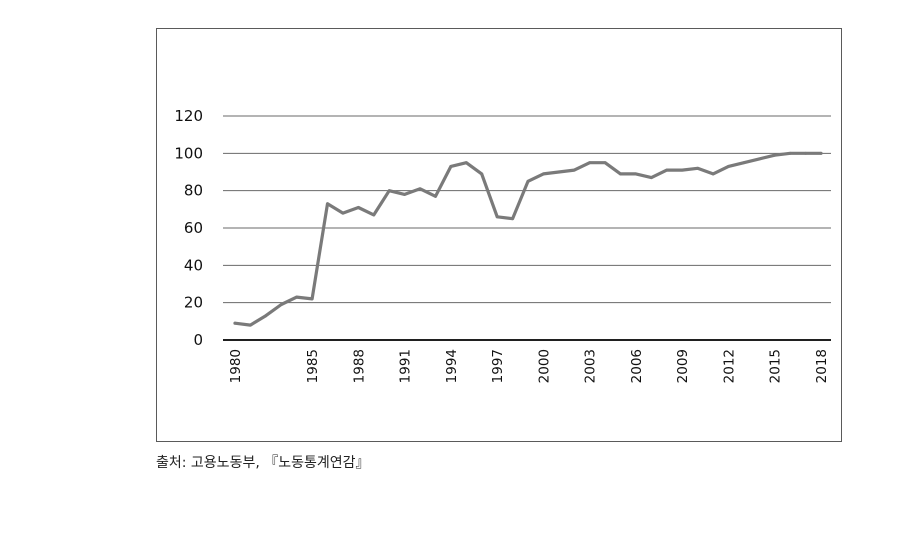 The height and width of the screenshot is (555, 911). I want to click on x-tick-label: 2000, so click(544, 366).